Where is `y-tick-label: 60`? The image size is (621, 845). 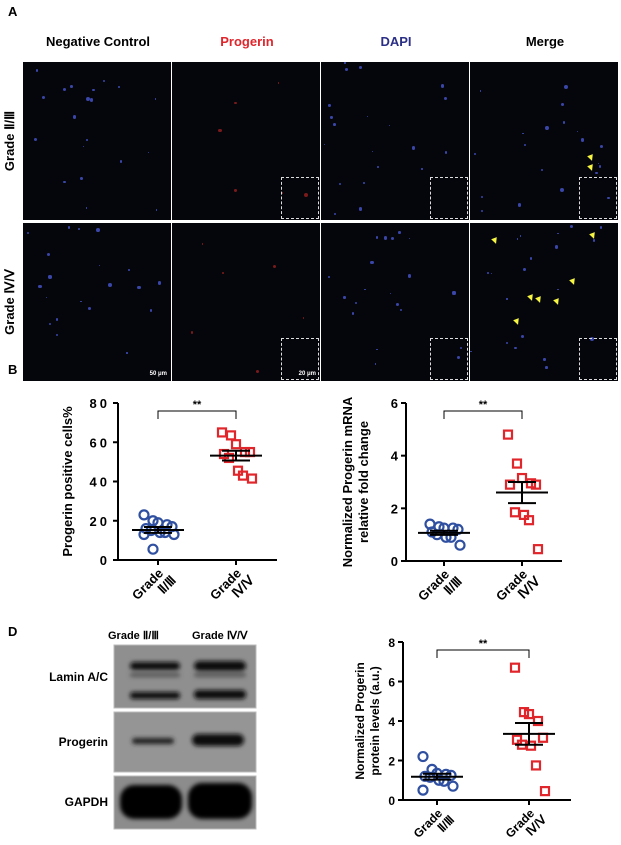
y-tick-label: 60 is located at coordinates (100, 442).